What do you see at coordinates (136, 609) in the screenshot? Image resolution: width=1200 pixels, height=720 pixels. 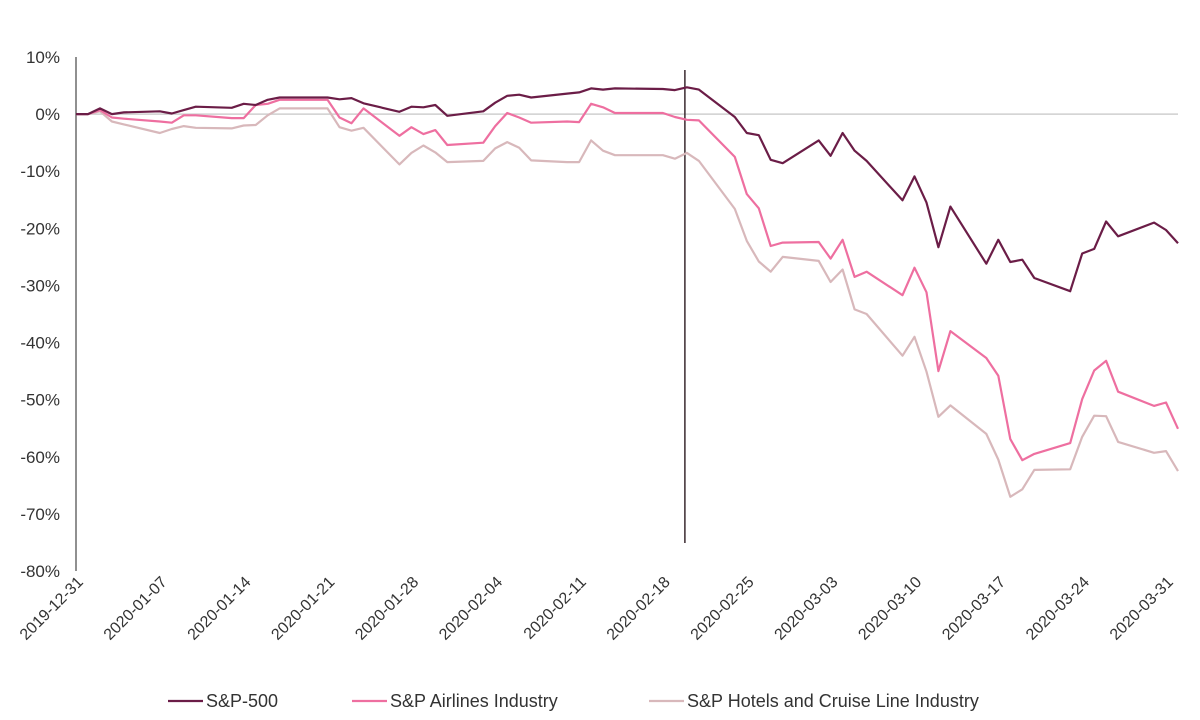 I see `x-tick-label: 2020-01-07` at bounding box center [136, 609].